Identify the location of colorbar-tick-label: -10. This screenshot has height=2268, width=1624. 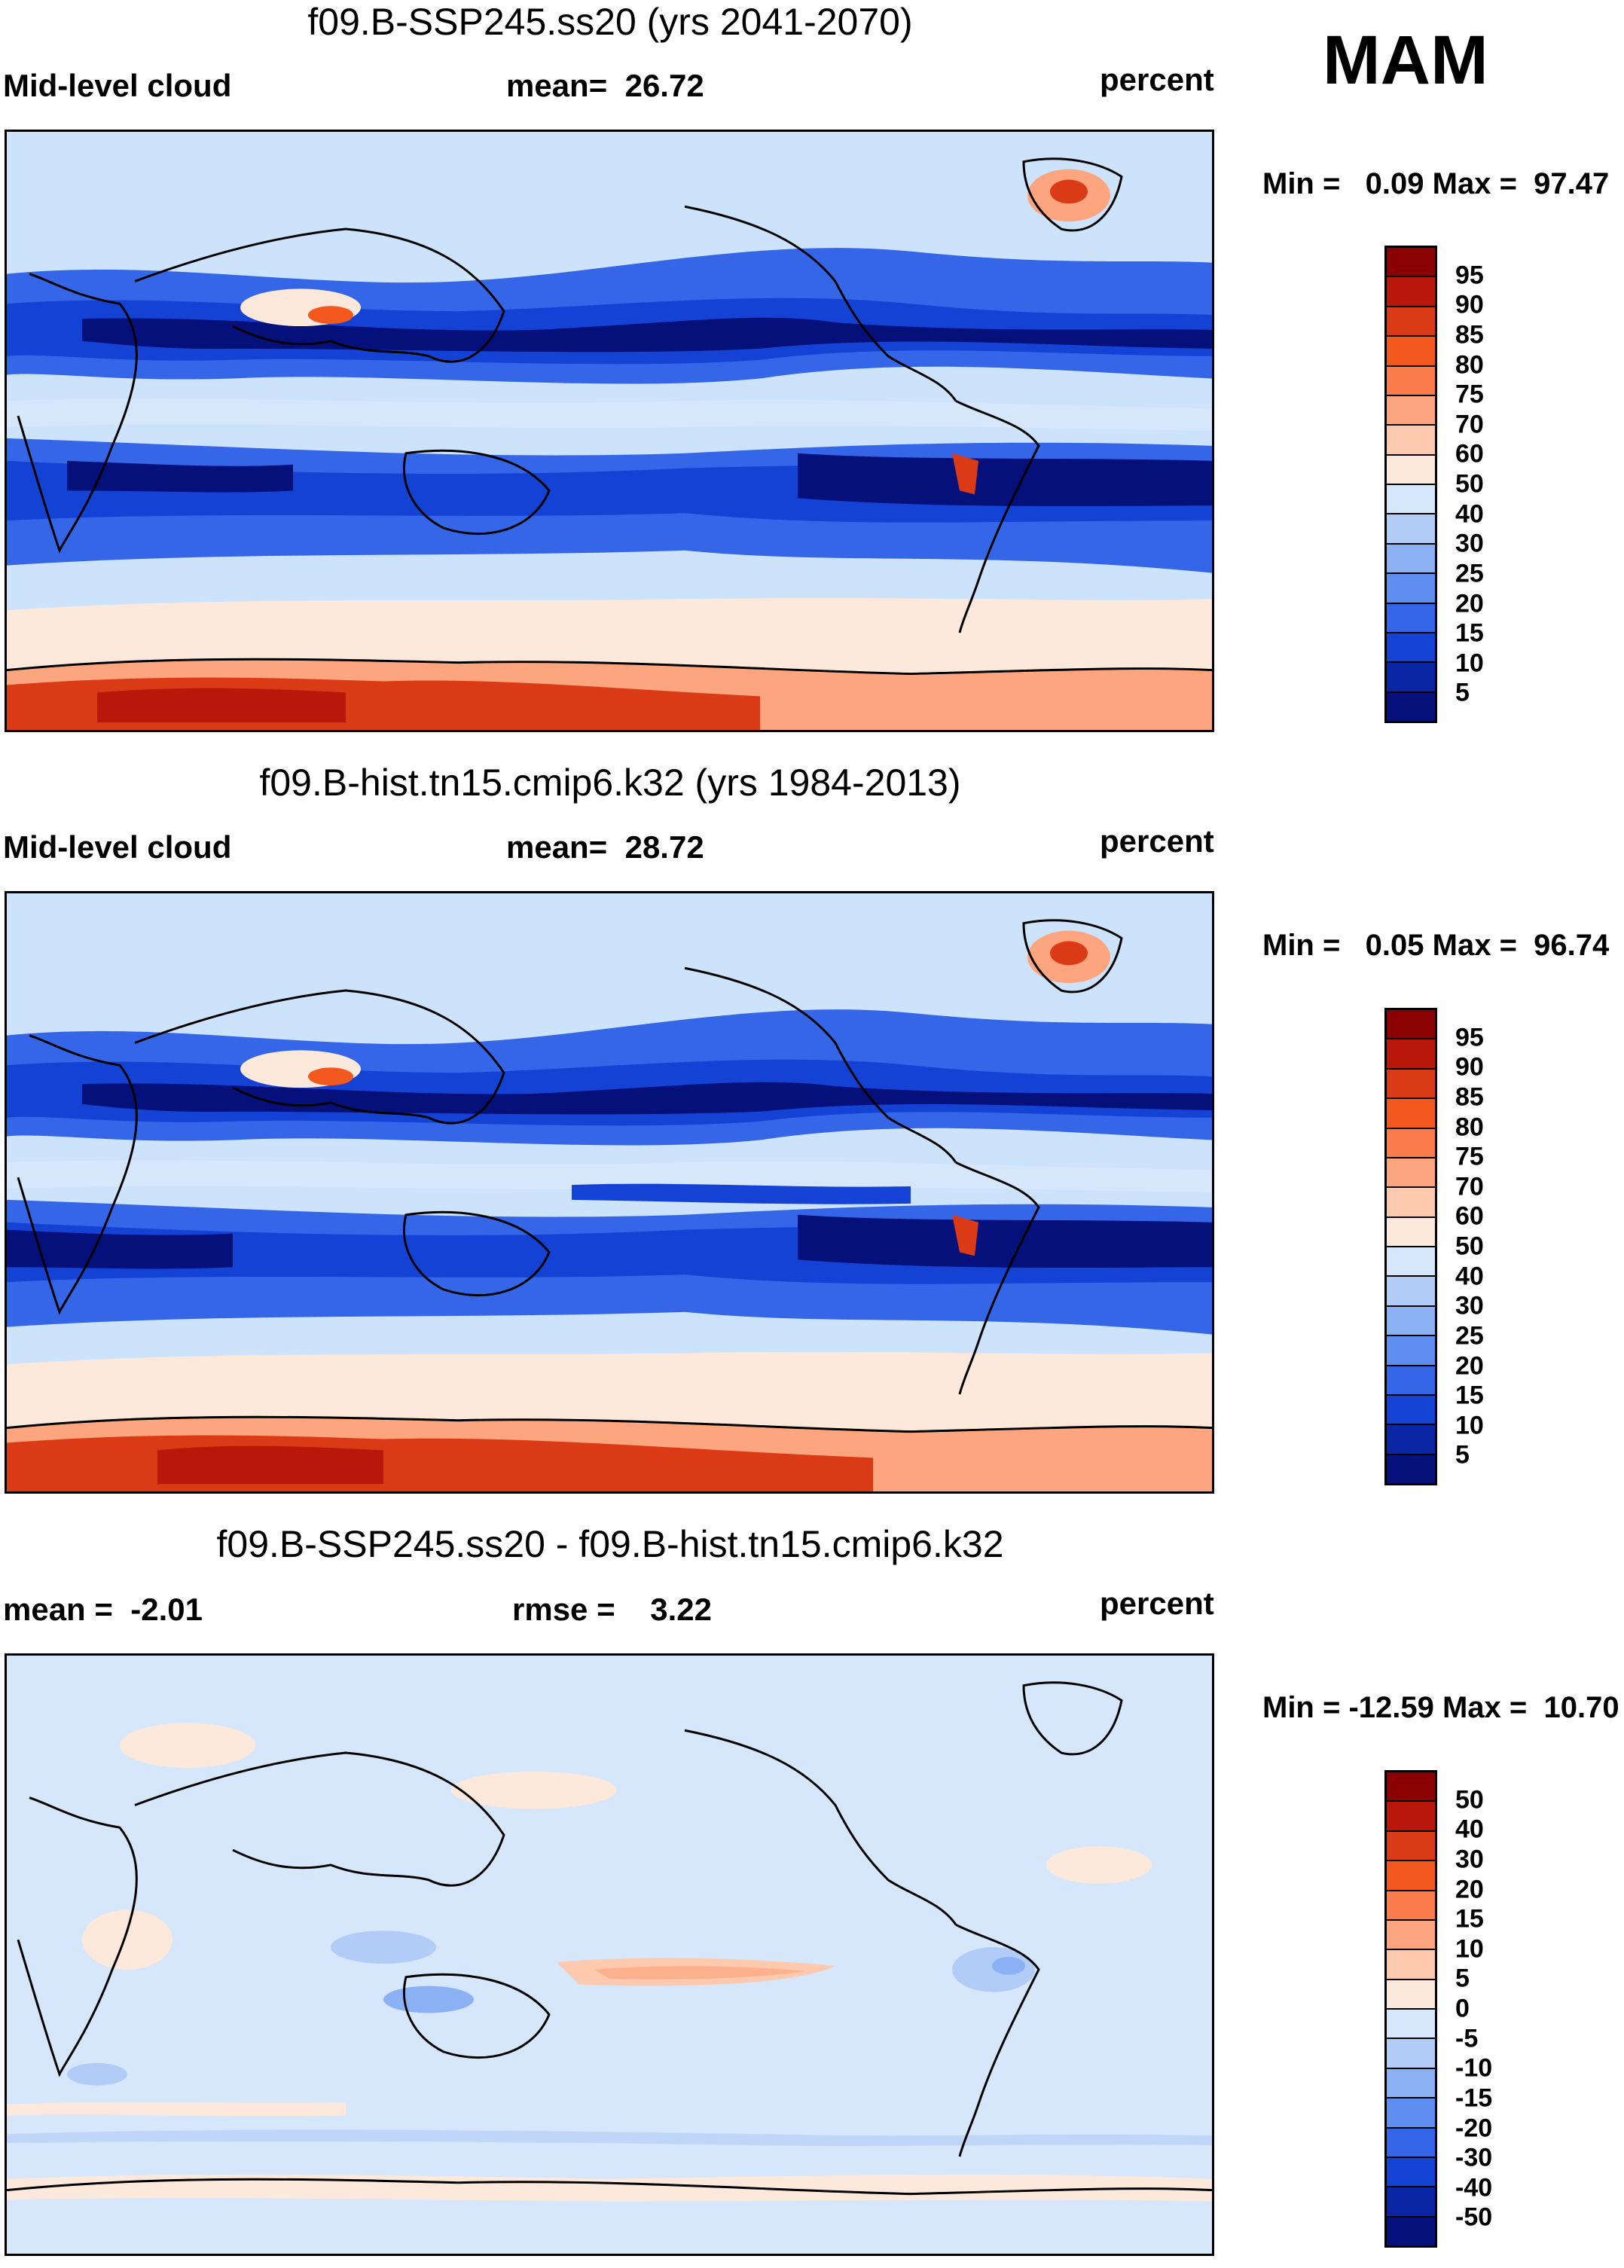
(1474, 2068).